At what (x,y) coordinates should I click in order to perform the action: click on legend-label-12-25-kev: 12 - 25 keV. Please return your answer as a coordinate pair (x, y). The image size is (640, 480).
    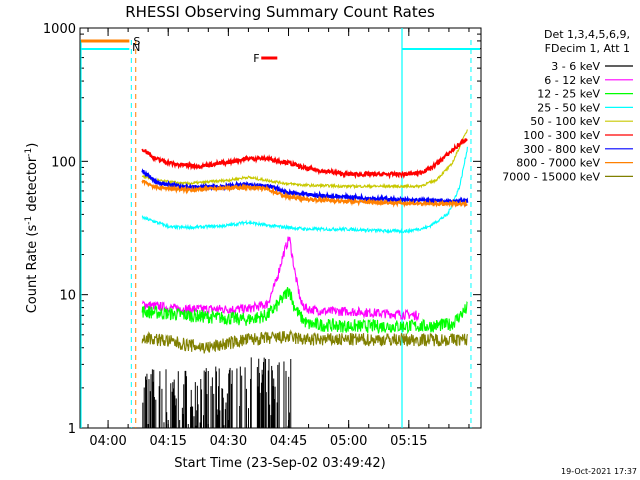
    Looking at the image, I should click on (568, 94).